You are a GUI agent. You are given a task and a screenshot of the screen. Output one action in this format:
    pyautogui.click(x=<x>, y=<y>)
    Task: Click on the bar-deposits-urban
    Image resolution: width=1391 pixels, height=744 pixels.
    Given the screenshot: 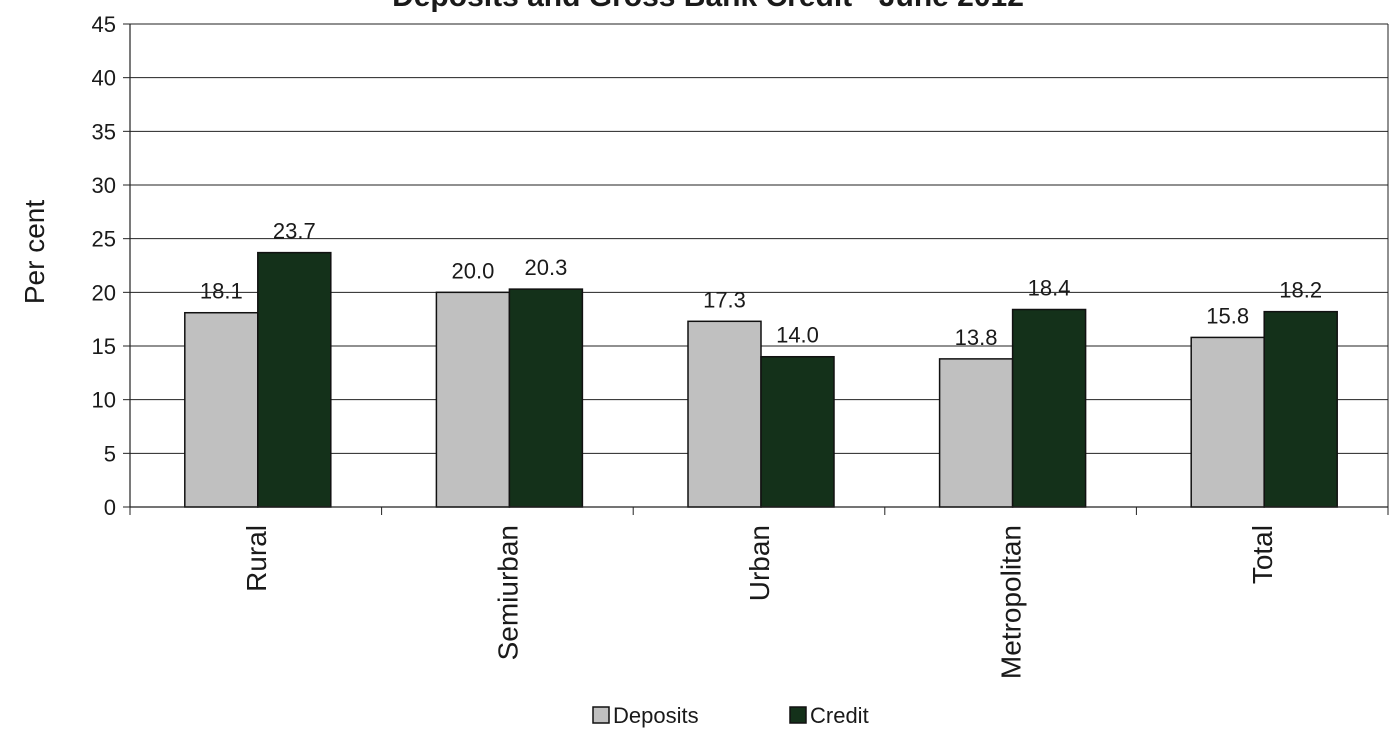 What is the action you would take?
    pyautogui.click(x=724, y=414)
    